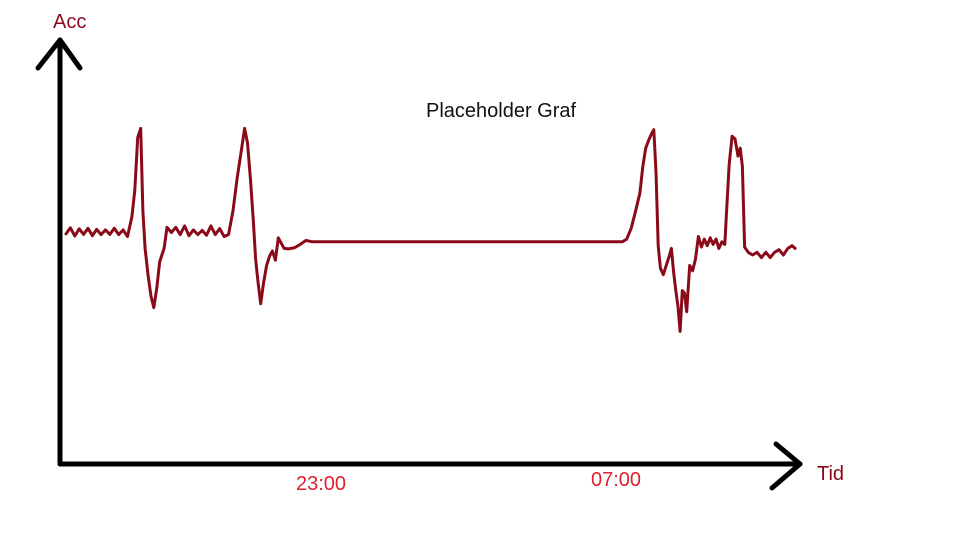  What do you see at coordinates (69, 22) in the screenshot?
I see `y-axis-label: Acc` at bounding box center [69, 22].